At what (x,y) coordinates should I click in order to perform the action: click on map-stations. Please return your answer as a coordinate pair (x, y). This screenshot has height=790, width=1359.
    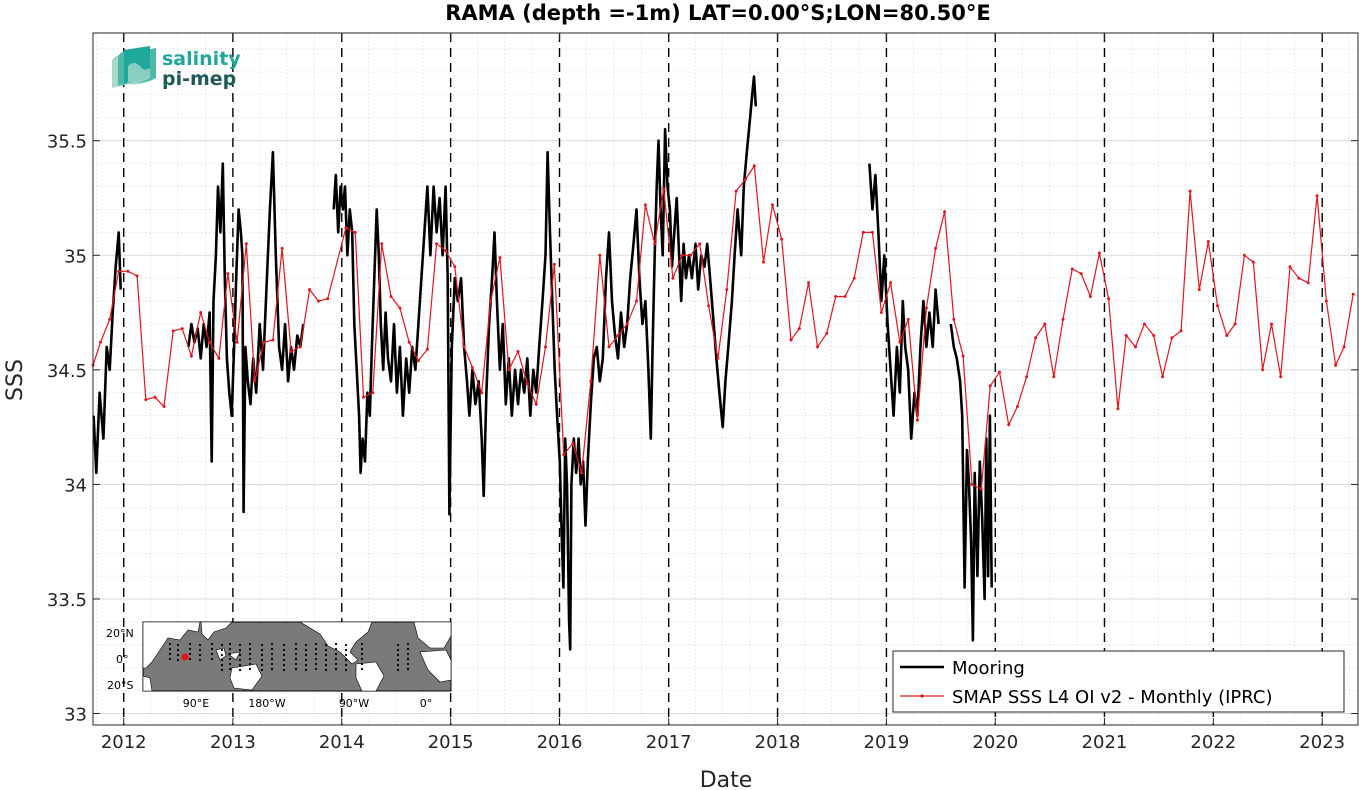
    Looking at the image, I should click on (289, 657).